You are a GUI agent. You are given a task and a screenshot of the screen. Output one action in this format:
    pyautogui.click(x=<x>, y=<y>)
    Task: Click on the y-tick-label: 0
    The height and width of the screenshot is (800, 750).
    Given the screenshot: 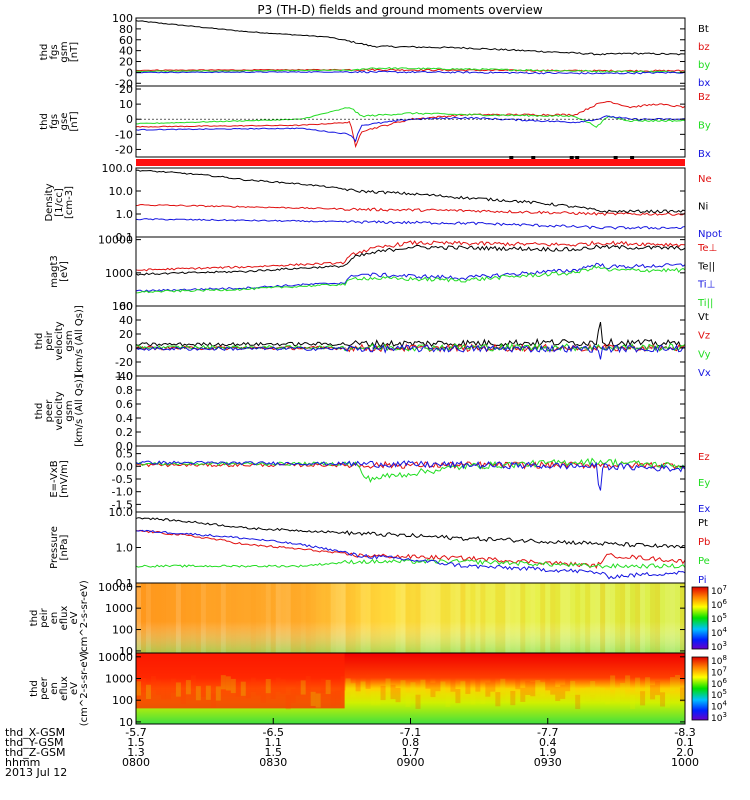 What is the action you would take?
    pyautogui.click(x=129, y=72)
    